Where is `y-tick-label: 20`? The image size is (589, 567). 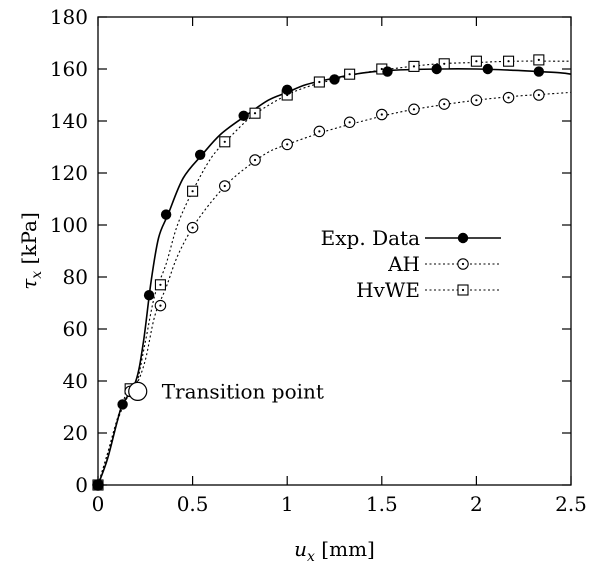 y-tick-label: 20 is located at coordinates (75, 433).